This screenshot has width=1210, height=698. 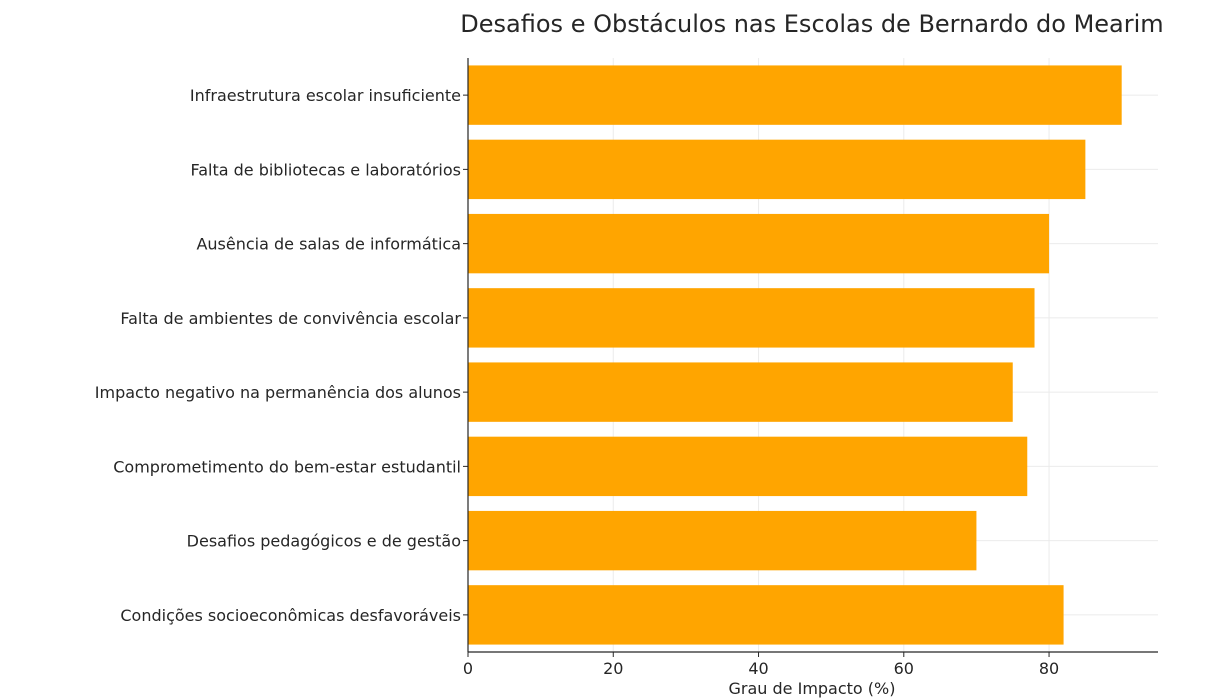 What do you see at coordinates (325, 169) in the screenshot?
I see `category-label: Falta de bibliotecas e laboratórios` at bounding box center [325, 169].